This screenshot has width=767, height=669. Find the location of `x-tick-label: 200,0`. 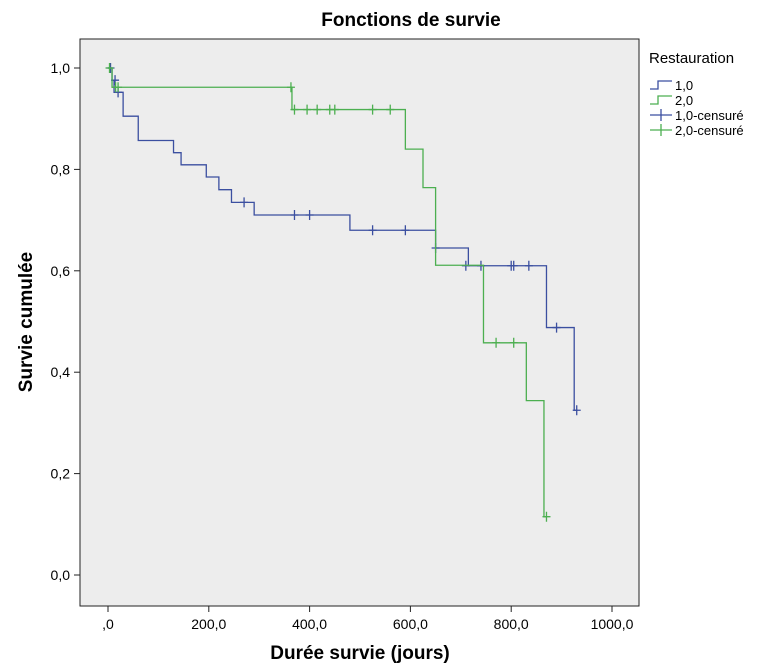

x-tick-label: 200,0 is located at coordinates (208, 624).